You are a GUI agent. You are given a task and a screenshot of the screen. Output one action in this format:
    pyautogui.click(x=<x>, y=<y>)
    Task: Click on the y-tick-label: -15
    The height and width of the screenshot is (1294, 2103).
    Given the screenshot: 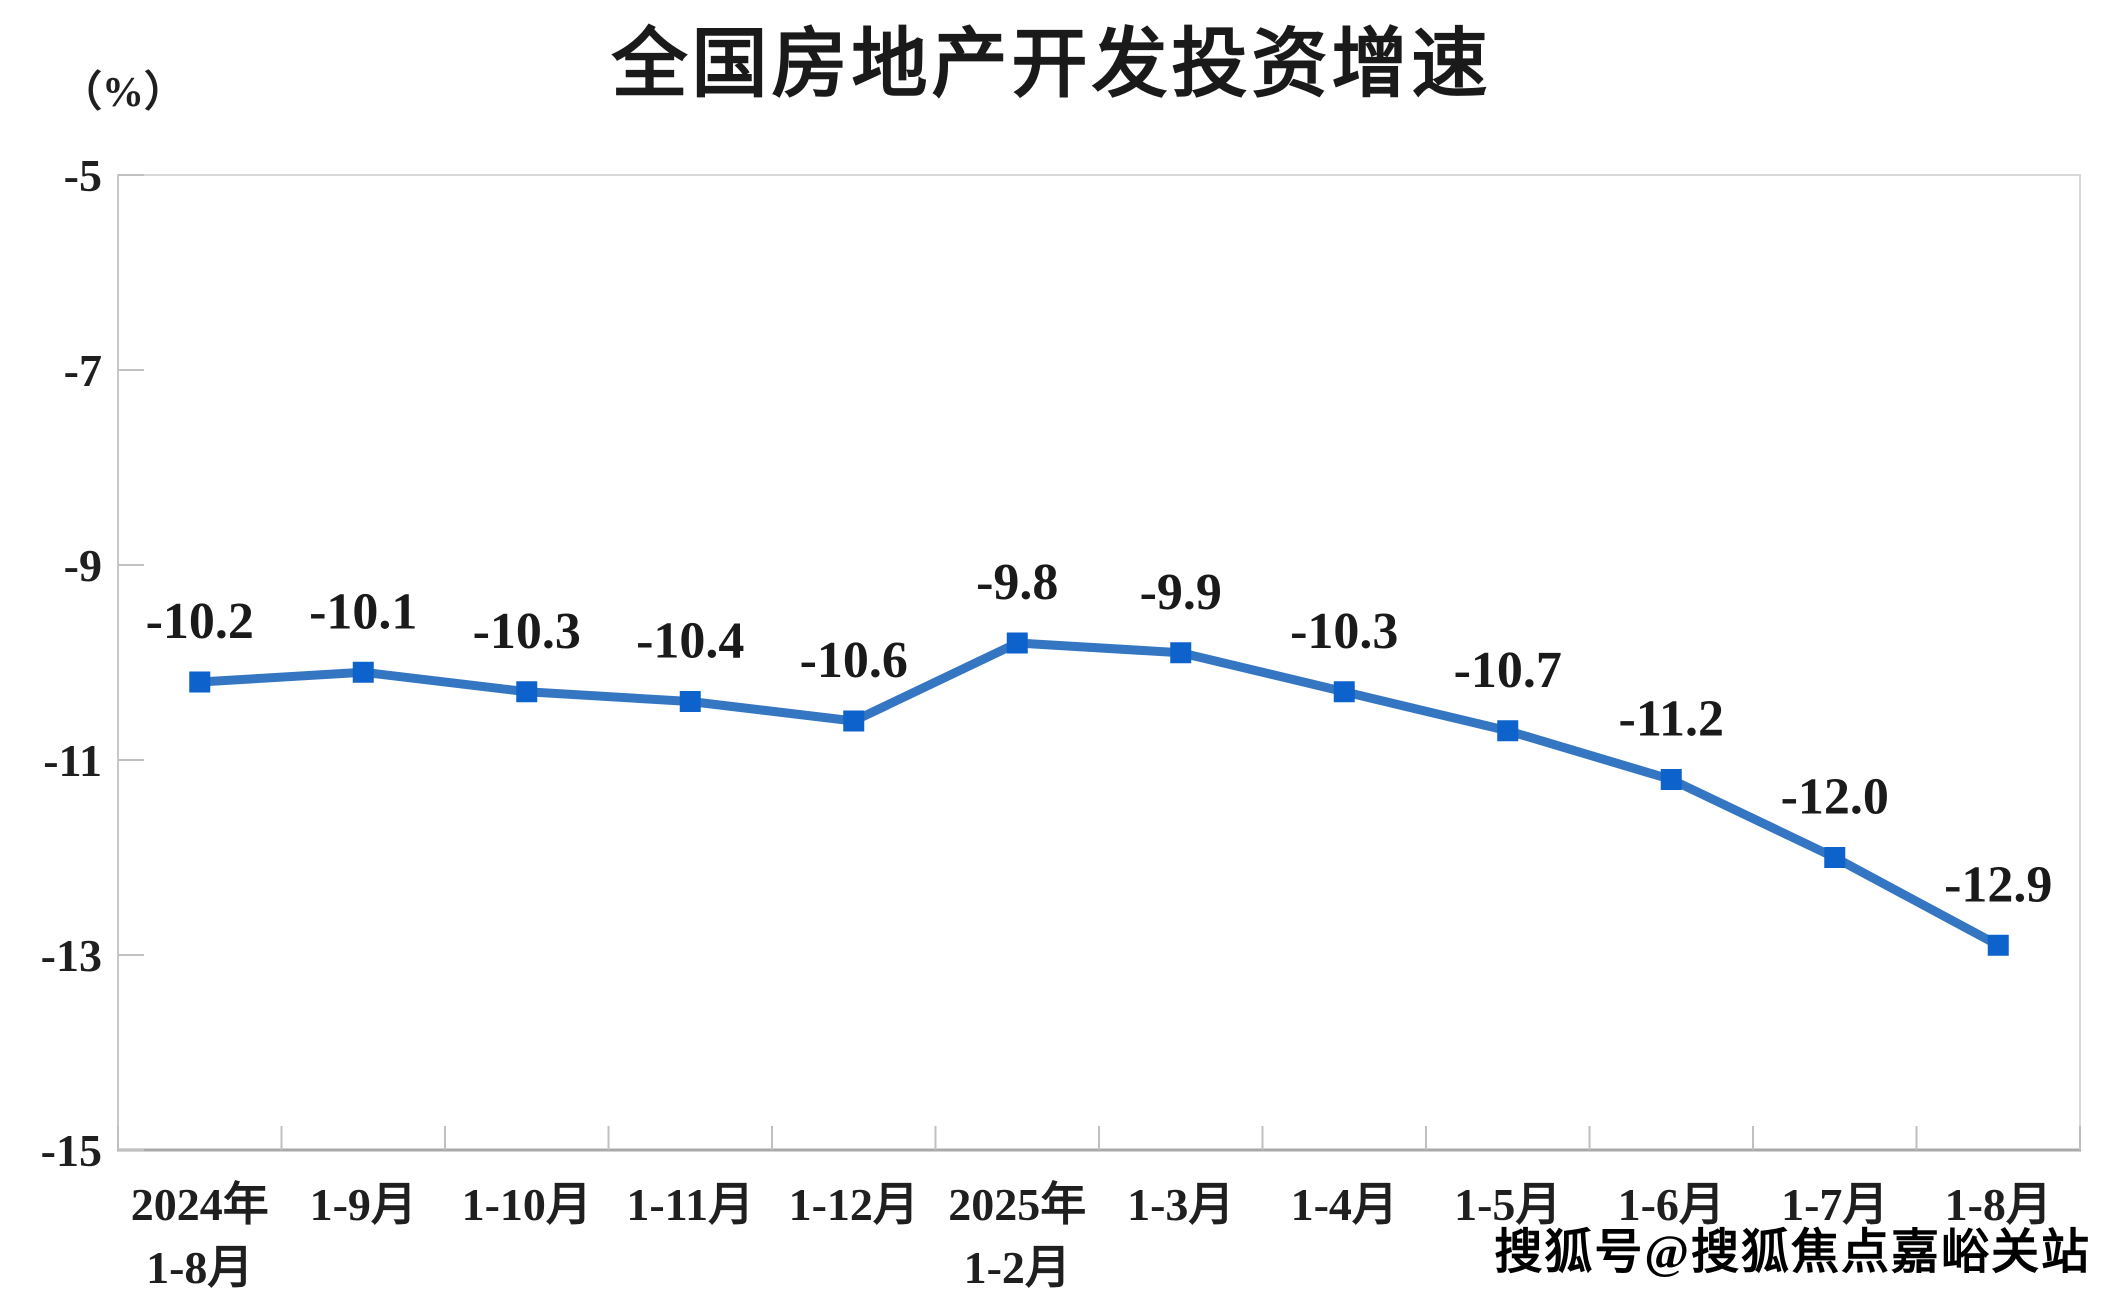 What is the action you would take?
    pyautogui.click(x=71, y=1150)
    